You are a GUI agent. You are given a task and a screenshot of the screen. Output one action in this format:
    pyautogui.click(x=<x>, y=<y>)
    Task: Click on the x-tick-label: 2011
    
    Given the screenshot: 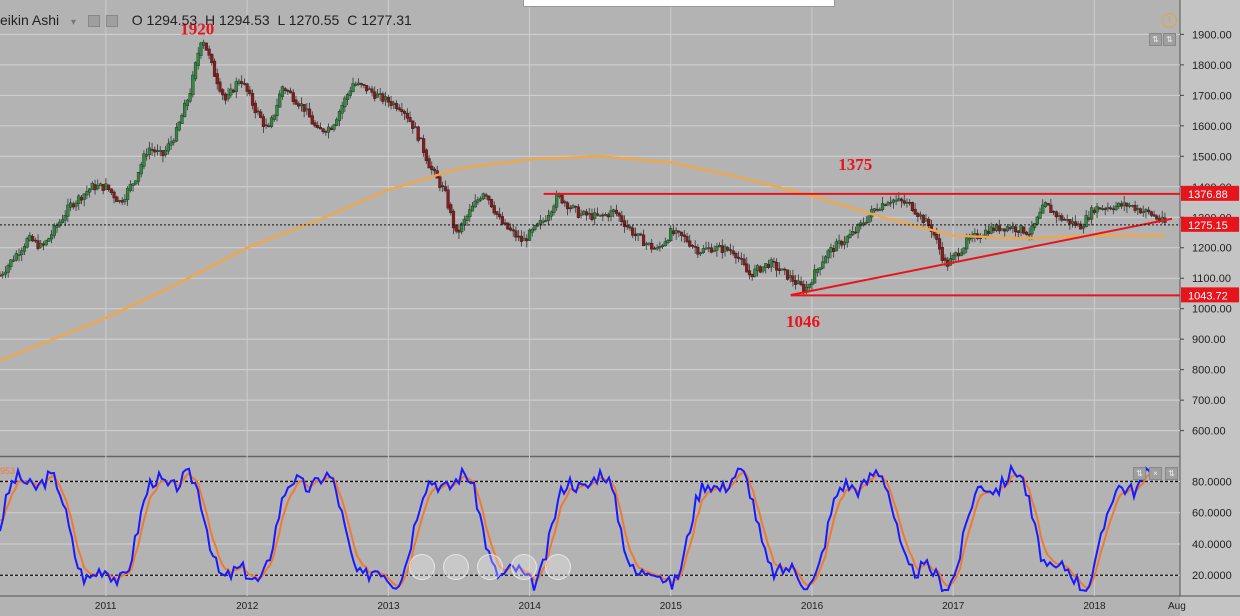 What is the action you would take?
    pyautogui.click(x=106, y=606)
    